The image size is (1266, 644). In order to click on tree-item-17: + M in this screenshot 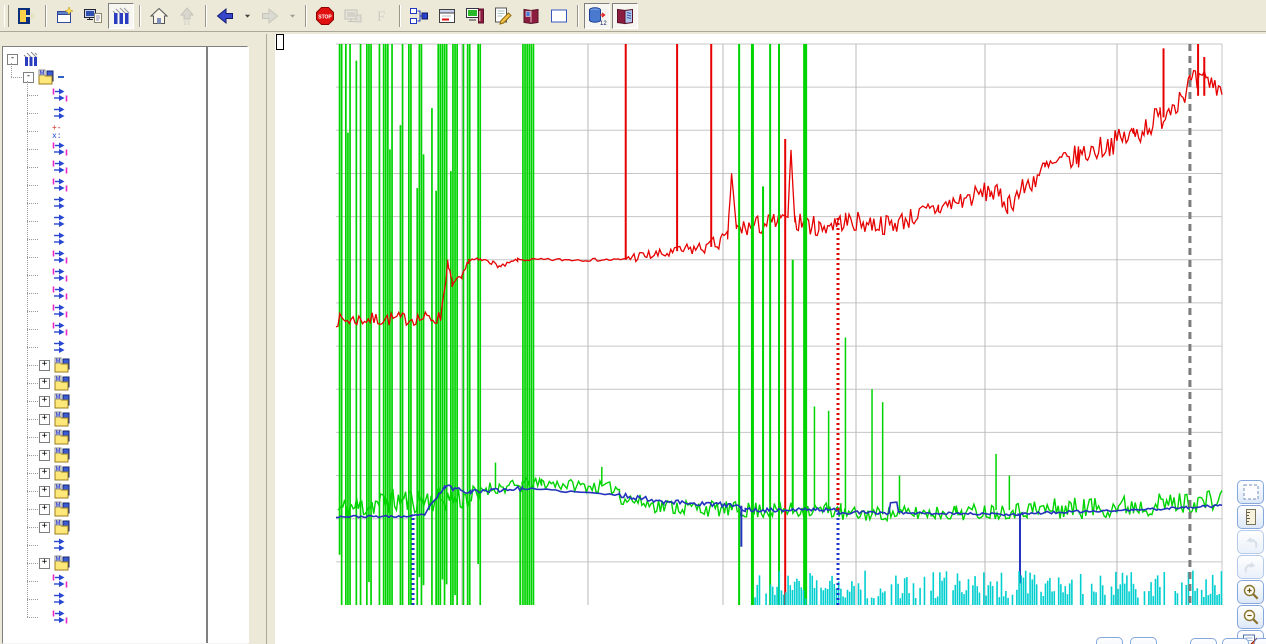, I will do `click(104, 365)`.